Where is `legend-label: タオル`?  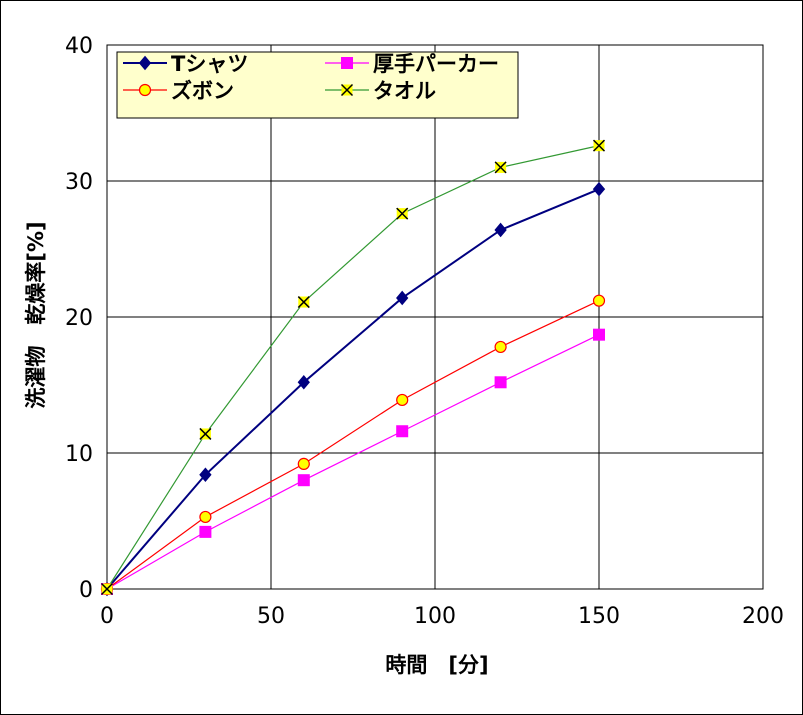
legend-label: タオル is located at coordinates (404, 91).